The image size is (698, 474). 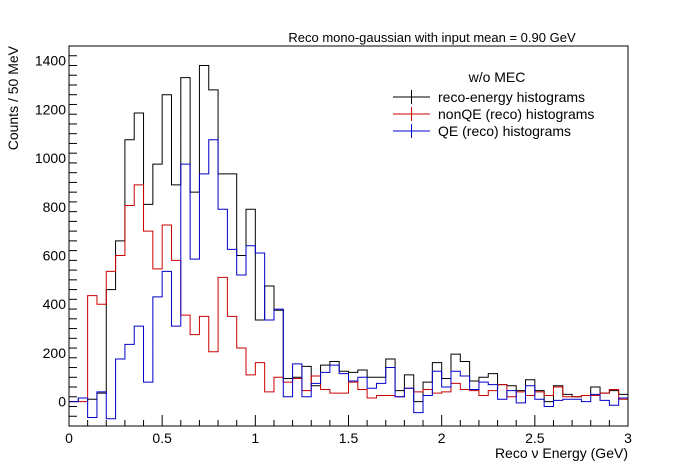 I want to click on y-axis: 0 200 400 600 800 1000 1200 1400, so click(x=56, y=236).